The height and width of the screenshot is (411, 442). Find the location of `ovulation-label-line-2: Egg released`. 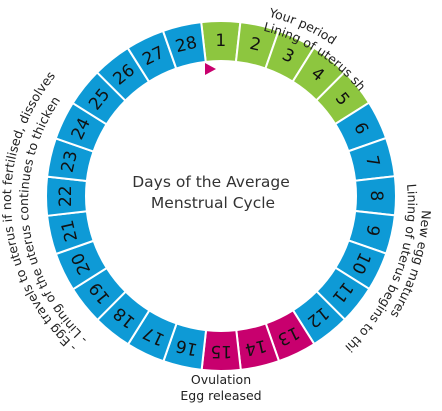

ovulation-label-line-2: Egg released is located at coordinates (220, 395).